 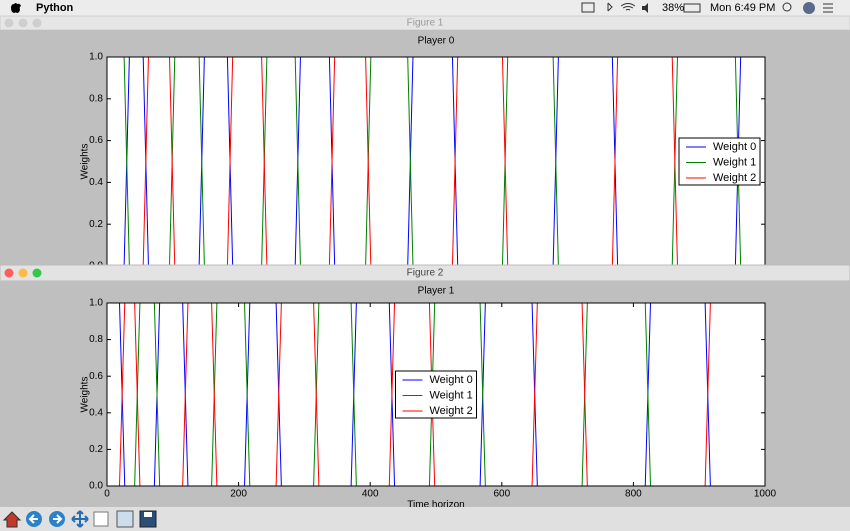 What do you see at coordinates (148, 514) in the screenshot?
I see `save-icon-label` at bounding box center [148, 514].